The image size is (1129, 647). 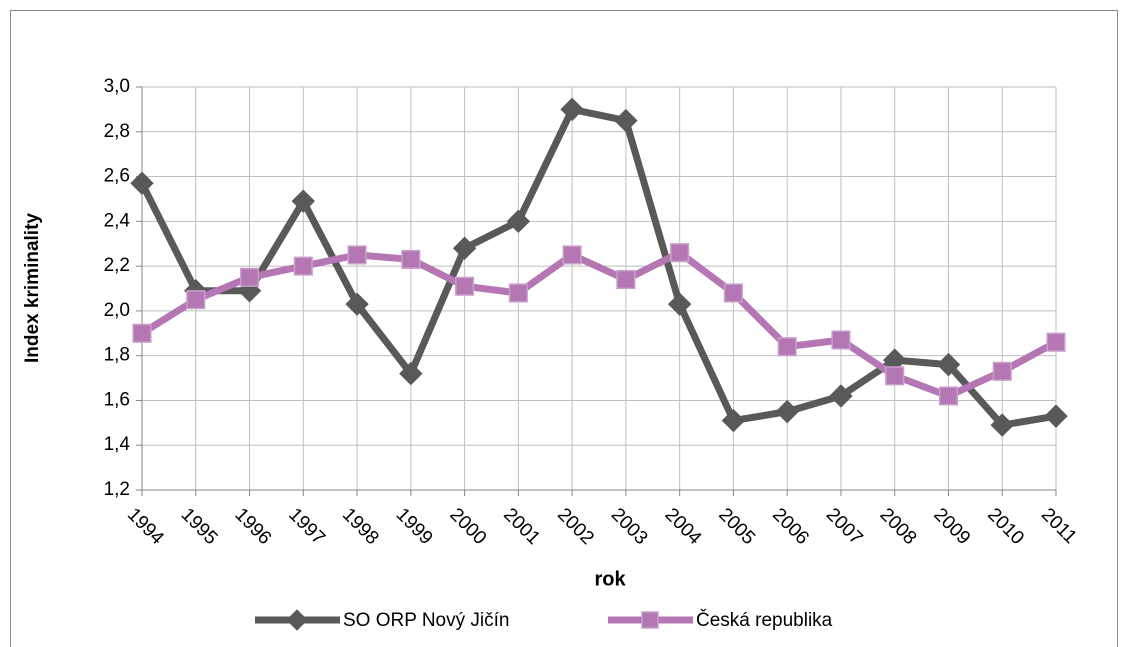 What do you see at coordinates (117, 176) in the screenshot?
I see `y-tick-label: 2,6` at bounding box center [117, 176].